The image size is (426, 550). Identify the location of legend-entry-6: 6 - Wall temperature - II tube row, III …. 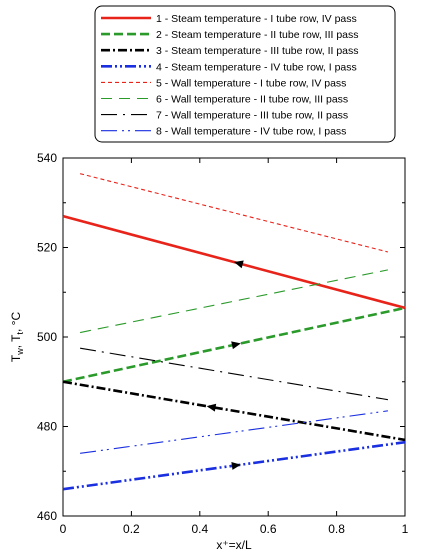
(252, 100).